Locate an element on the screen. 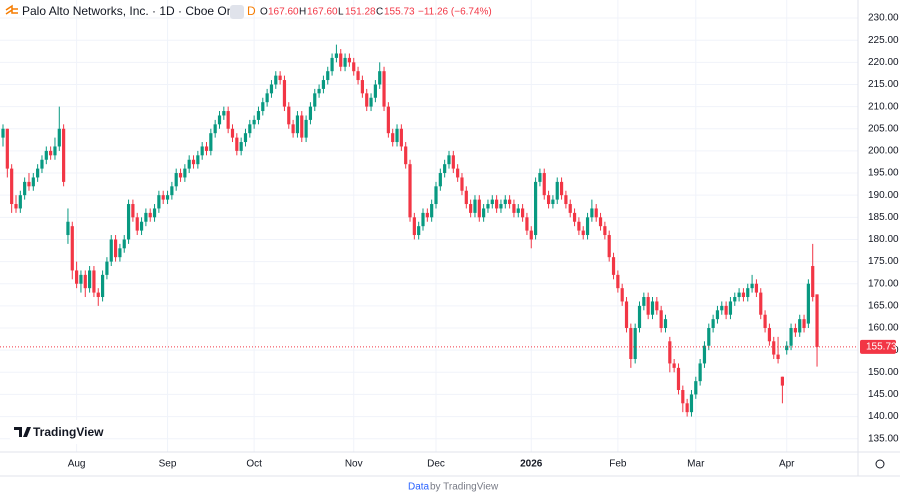  symbol-icon is located at coordinates (11, 9).